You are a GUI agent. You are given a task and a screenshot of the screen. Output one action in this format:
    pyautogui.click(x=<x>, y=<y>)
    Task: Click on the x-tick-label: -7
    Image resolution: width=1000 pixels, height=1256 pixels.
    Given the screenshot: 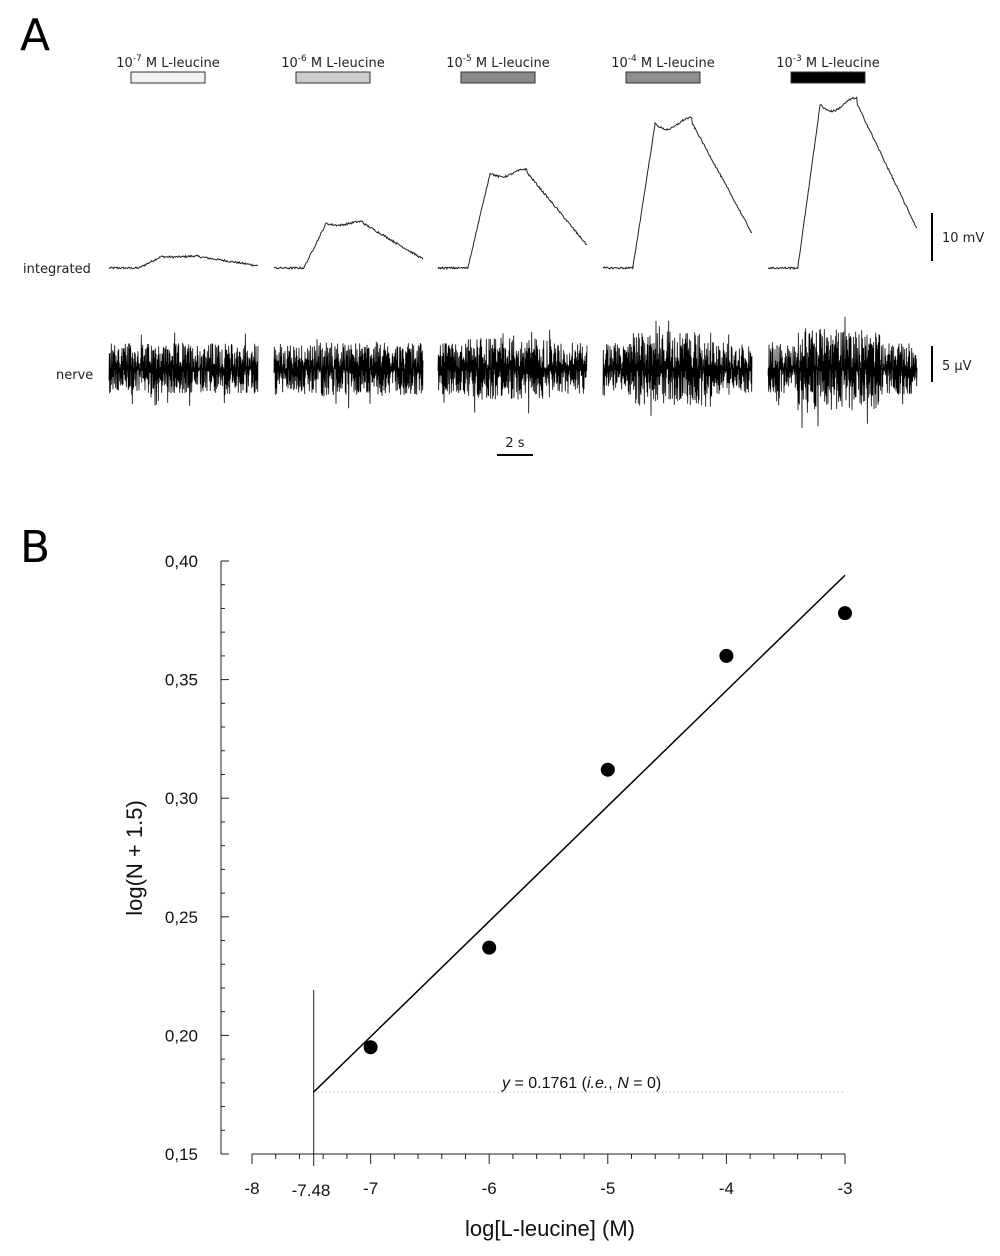 What is the action you would take?
    pyautogui.click(x=370, y=1188)
    